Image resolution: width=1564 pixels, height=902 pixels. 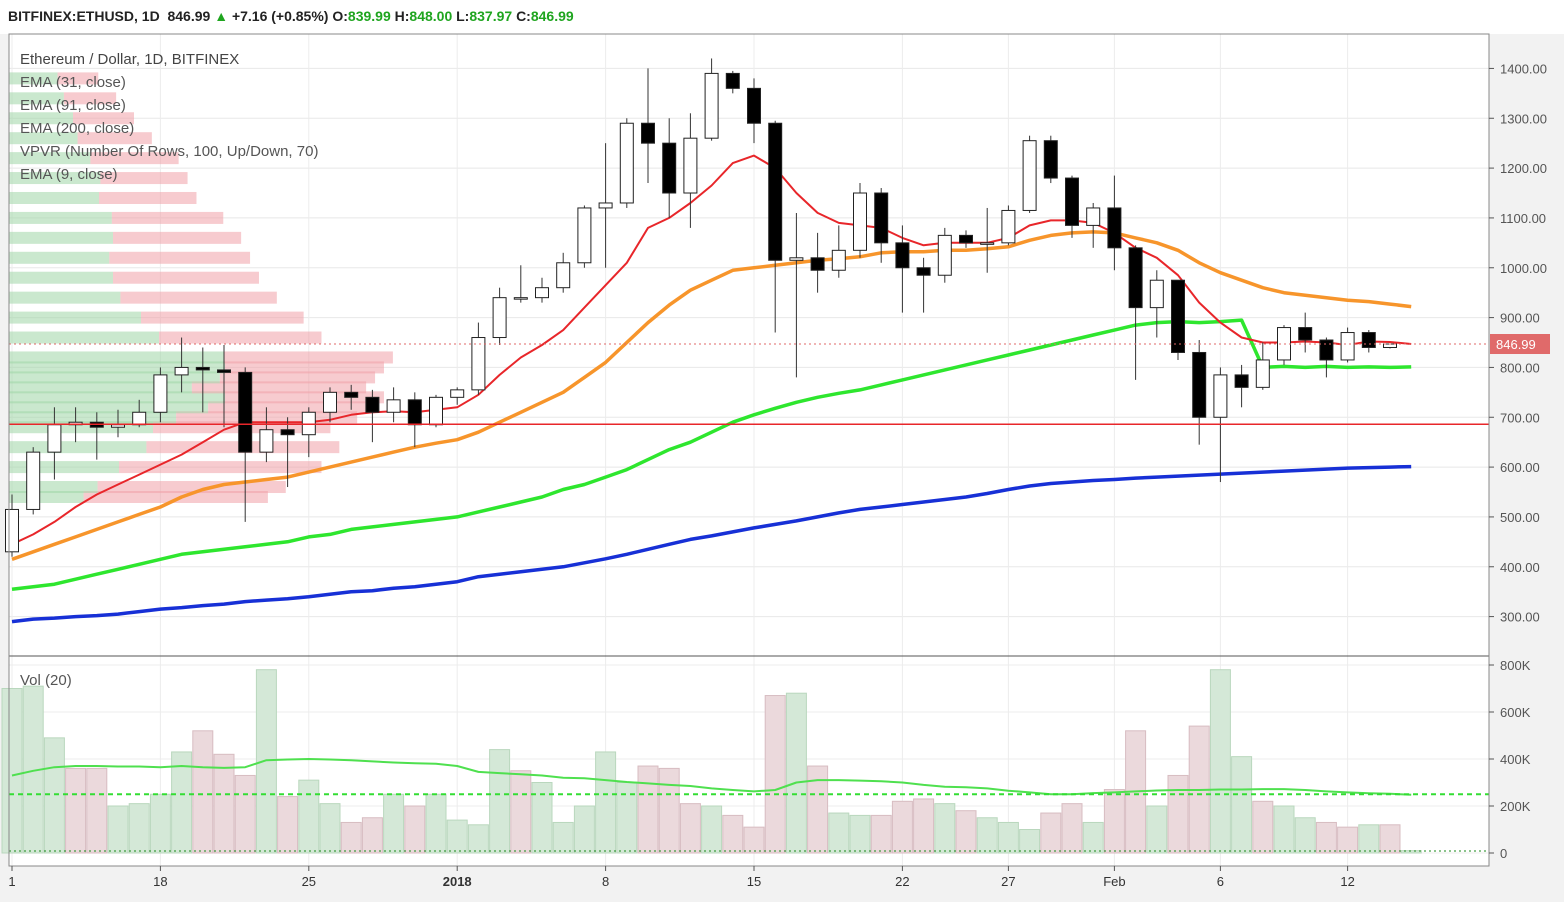 What do you see at coordinates (11, 881) in the screenshot?
I see `time-tick-label: 1` at bounding box center [11, 881].